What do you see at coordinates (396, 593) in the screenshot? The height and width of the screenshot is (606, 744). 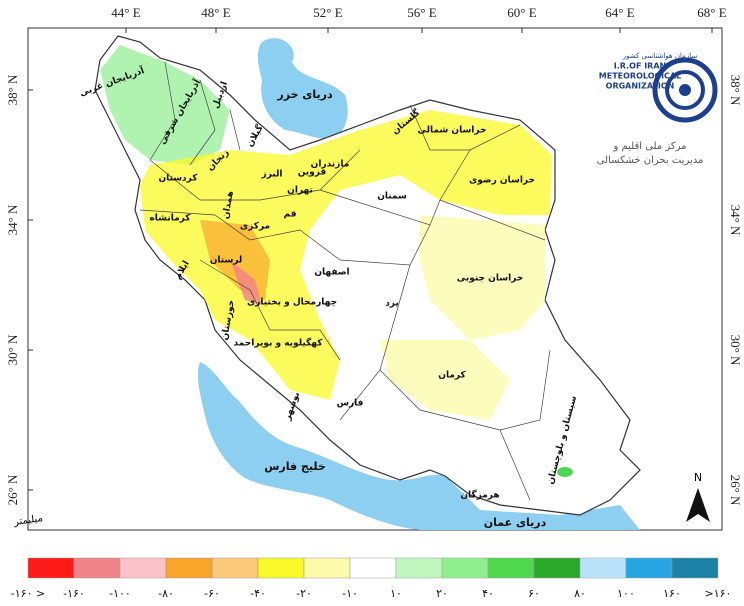 I see `legend-label: ۱۰` at bounding box center [396, 593].